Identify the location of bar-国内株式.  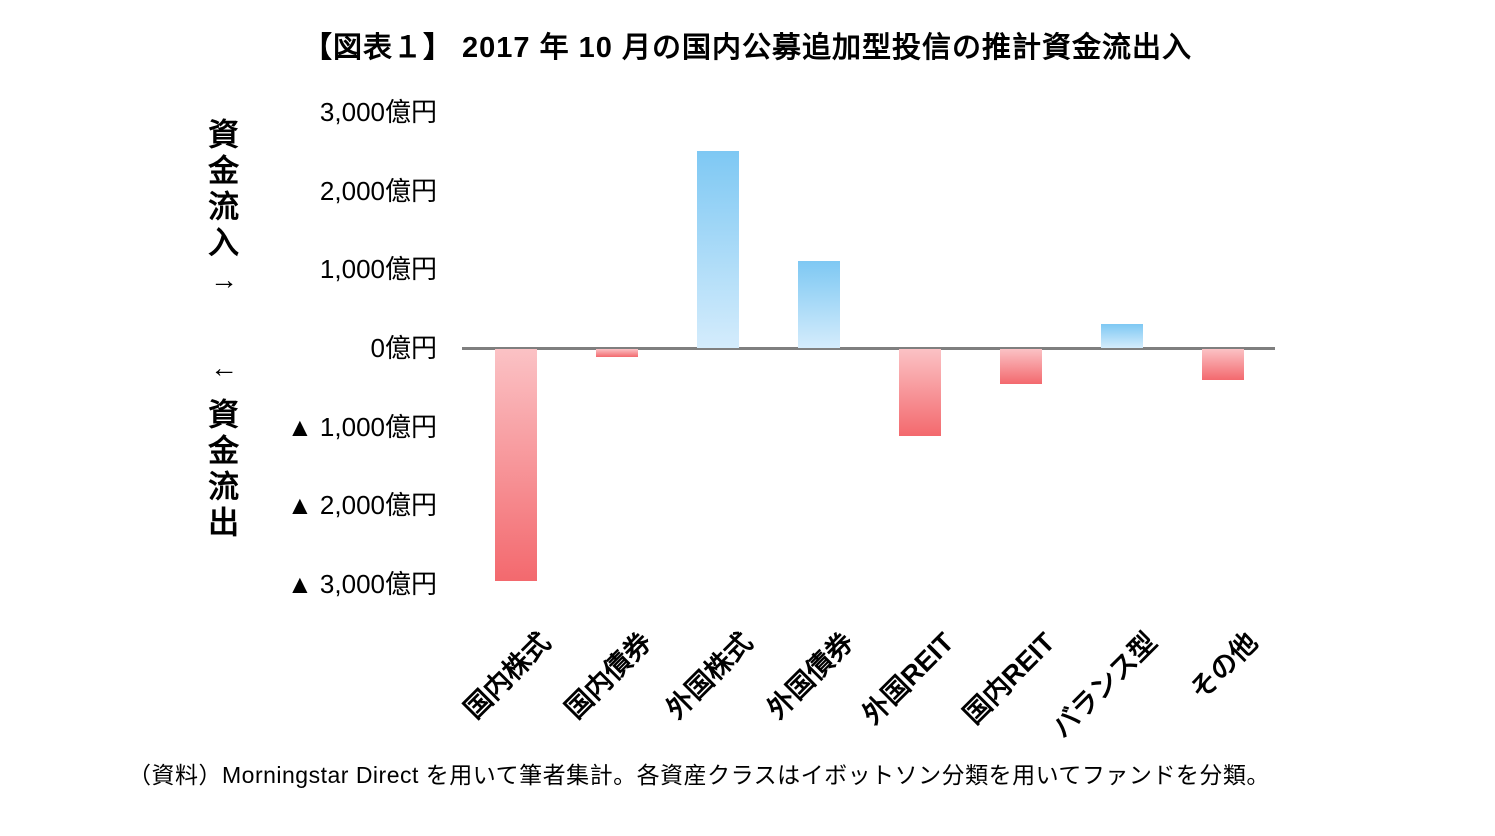
(516, 465).